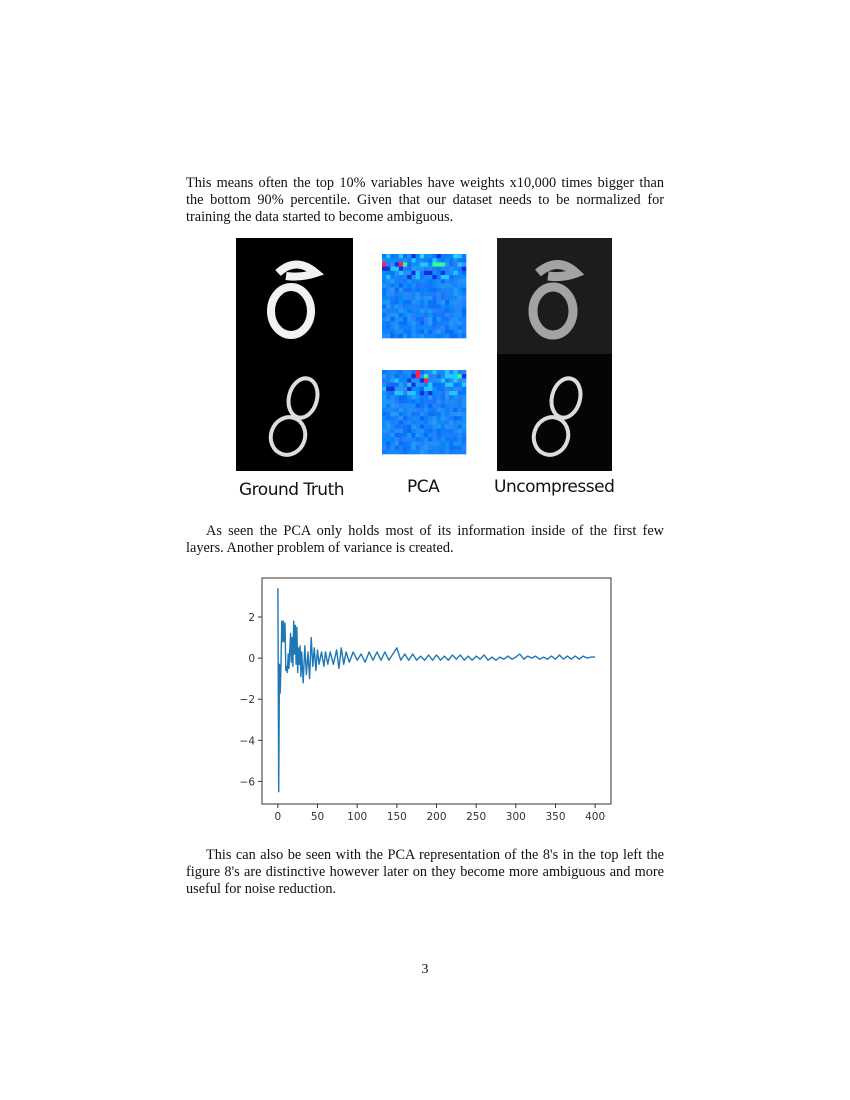  What do you see at coordinates (357, 817) in the screenshot?
I see `x-tick-label: 100` at bounding box center [357, 817].